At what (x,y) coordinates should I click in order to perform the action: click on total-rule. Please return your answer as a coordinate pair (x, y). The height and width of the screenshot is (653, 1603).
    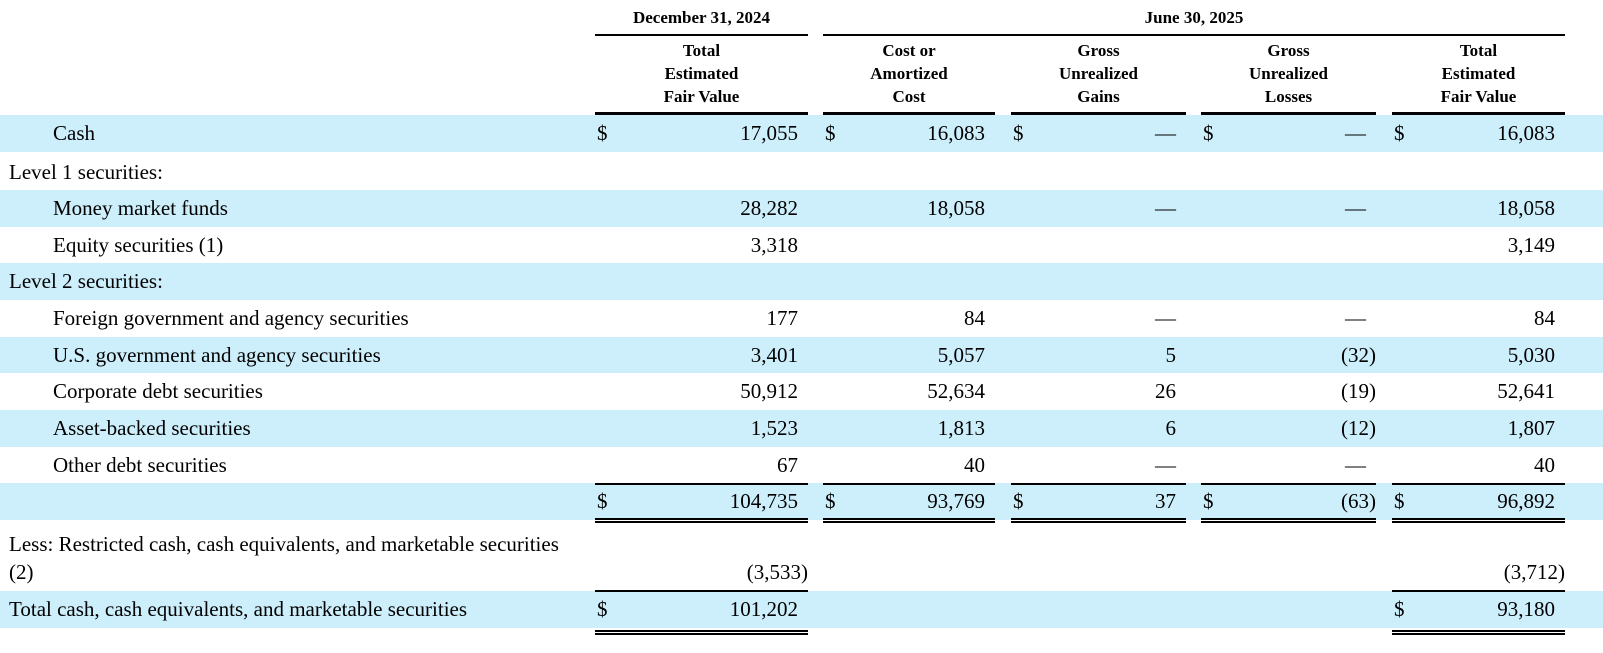
    Looking at the image, I should click on (701, 591).